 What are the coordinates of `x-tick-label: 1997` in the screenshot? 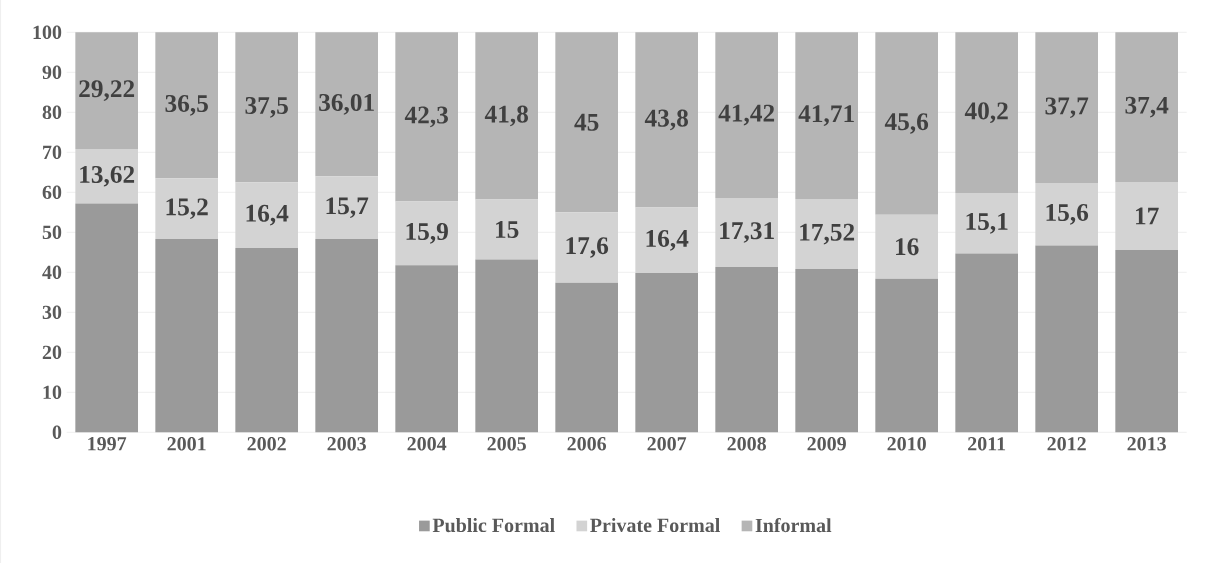 It's located at (107, 444).